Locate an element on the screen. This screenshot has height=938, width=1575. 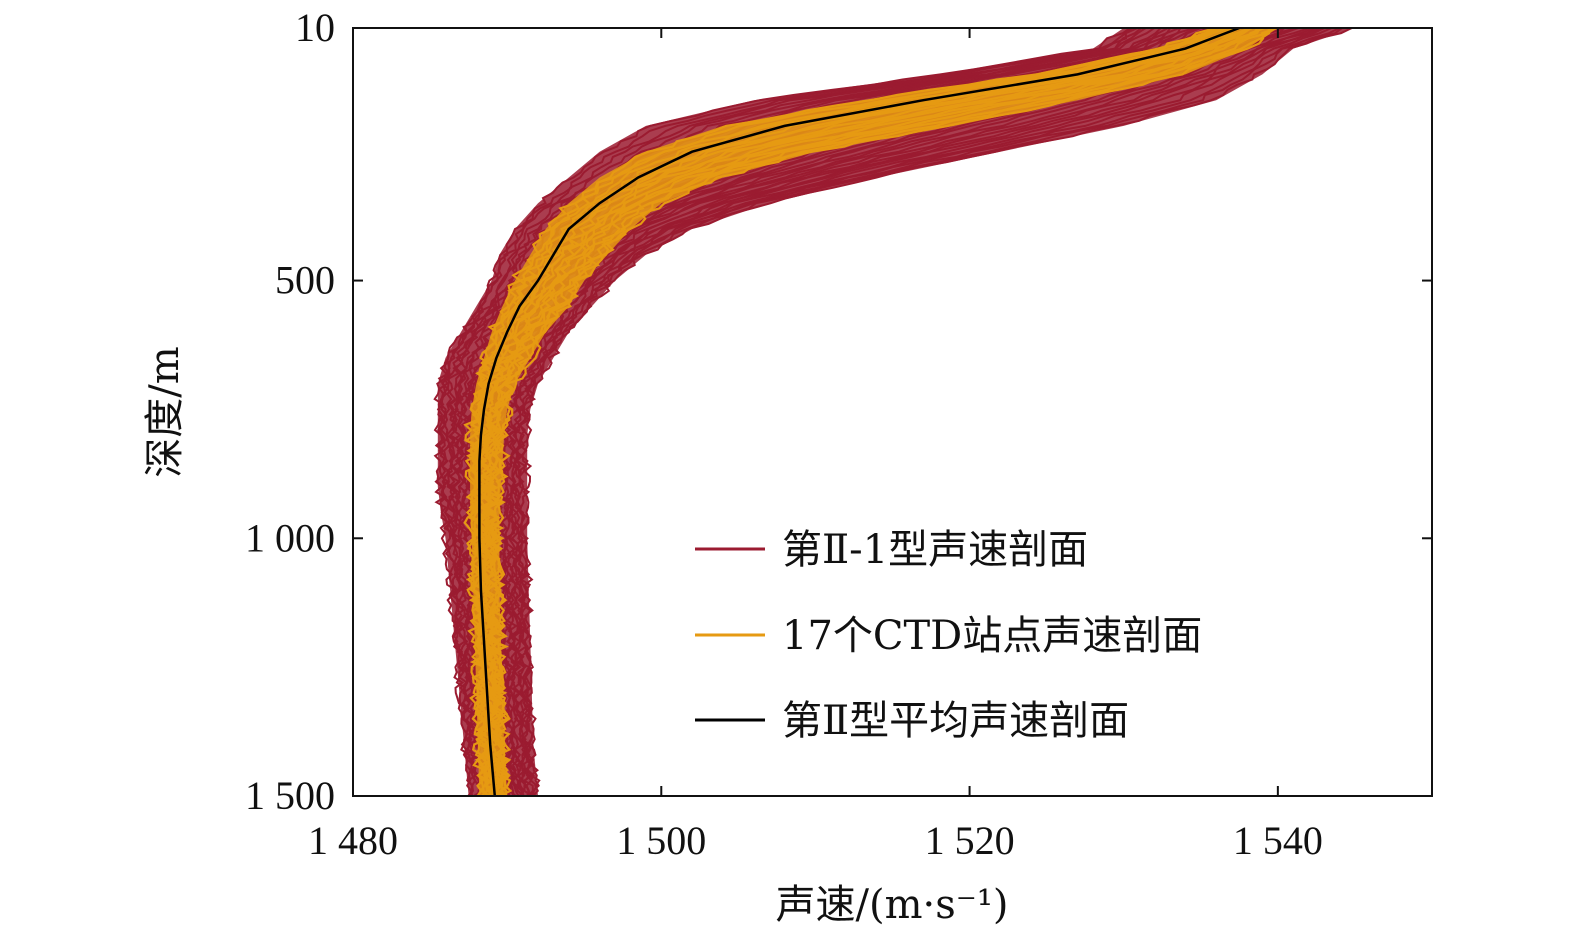
y-tick-label: 500 is located at coordinates (305, 280).